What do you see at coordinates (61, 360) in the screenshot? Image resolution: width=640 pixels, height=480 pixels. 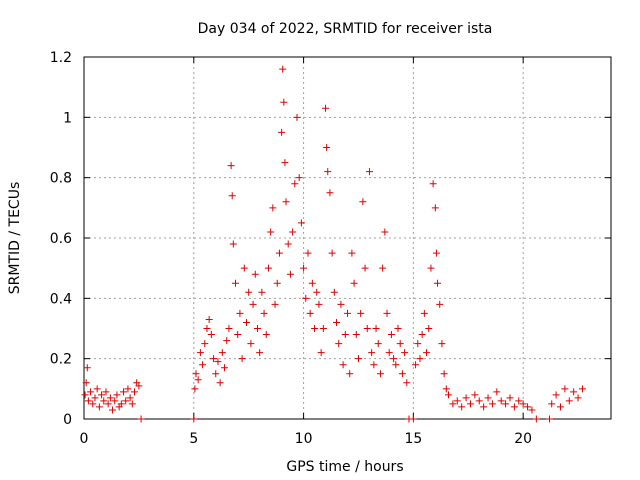 I see `y-tick-label: 0.2` at bounding box center [61, 360].